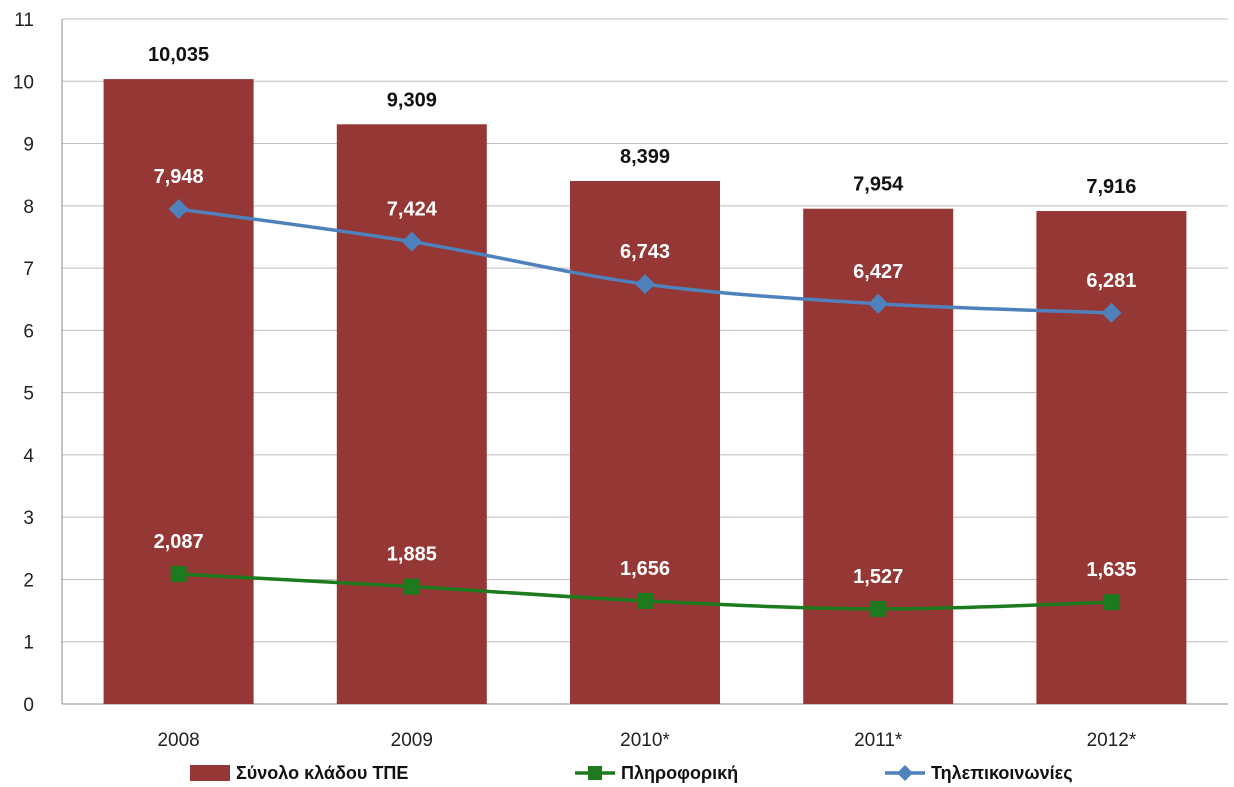 This screenshot has height=787, width=1234. What do you see at coordinates (28, 456) in the screenshot?
I see `y-tick-label: 4` at bounding box center [28, 456].